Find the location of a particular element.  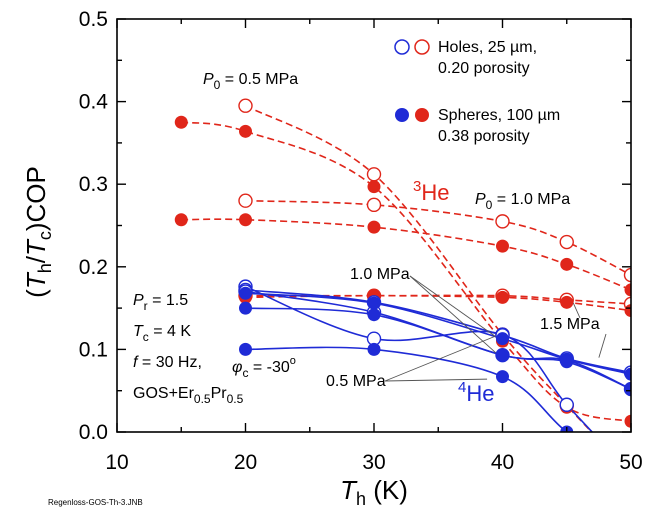

label-0-5-mpa: 0.5 MPa is located at coordinates (356, 381).